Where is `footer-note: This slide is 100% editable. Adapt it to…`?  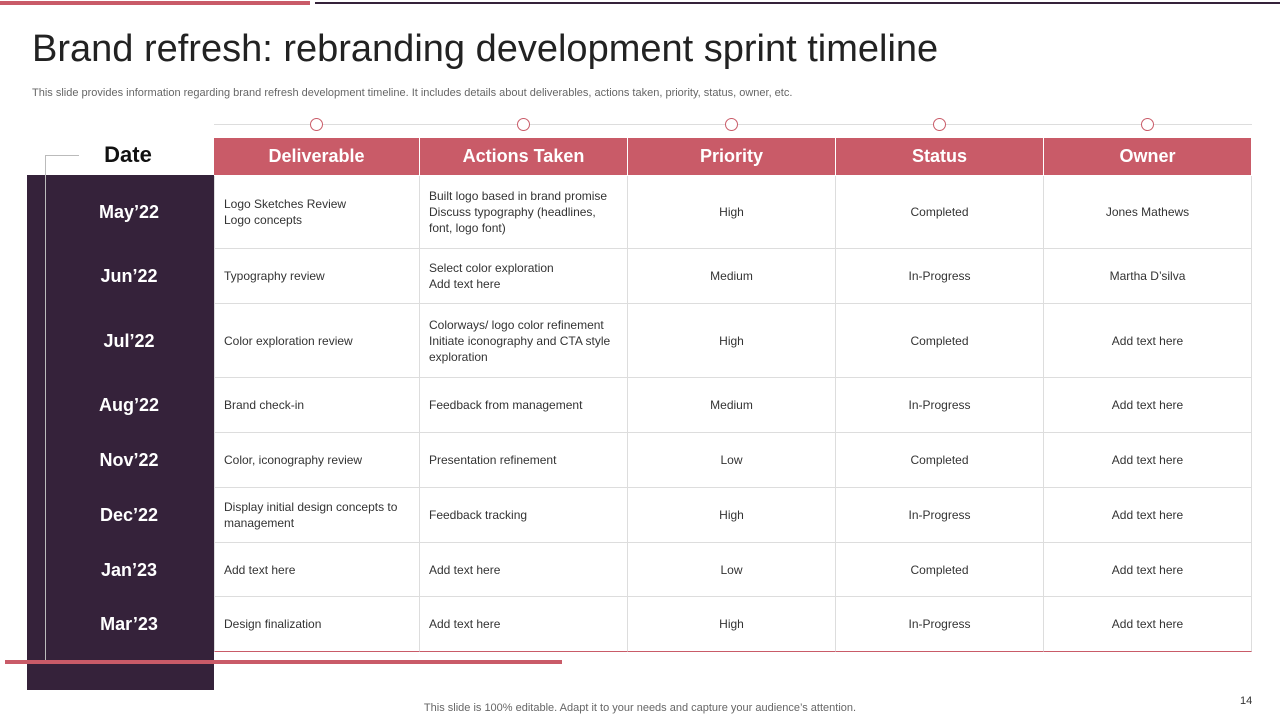
footer-note: This slide is 100% editable. Adapt it to… is located at coordinates (640, 708).